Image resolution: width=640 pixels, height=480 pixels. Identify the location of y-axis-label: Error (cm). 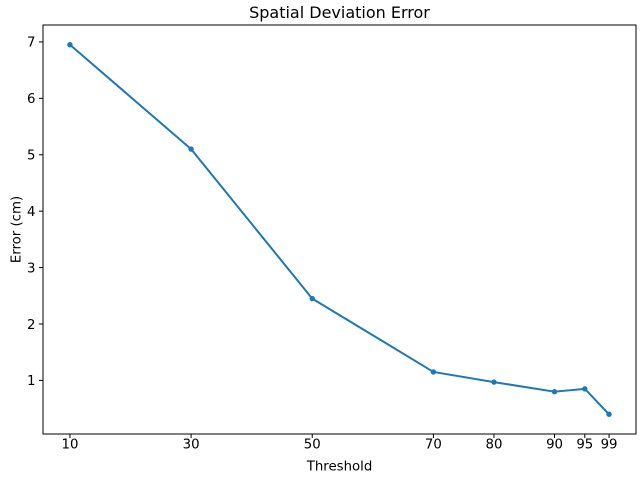
(17, 229).